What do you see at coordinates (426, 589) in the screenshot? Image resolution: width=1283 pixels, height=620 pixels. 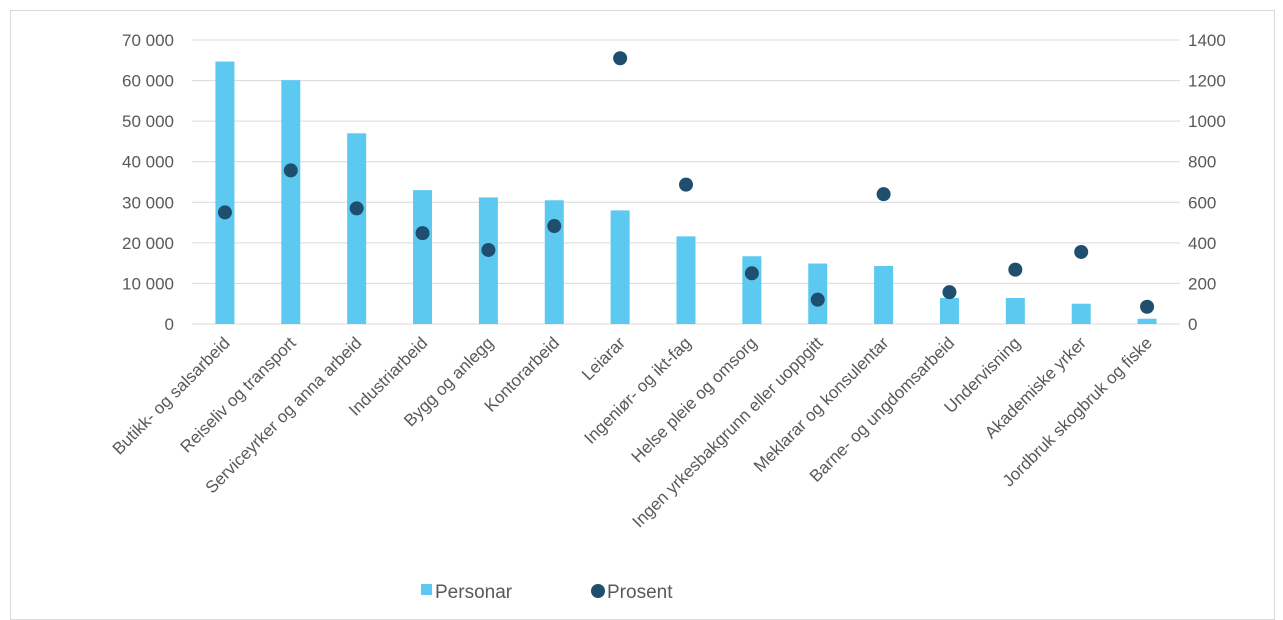 I see `legend-swatch-personar` at bounding box center [426, 589].